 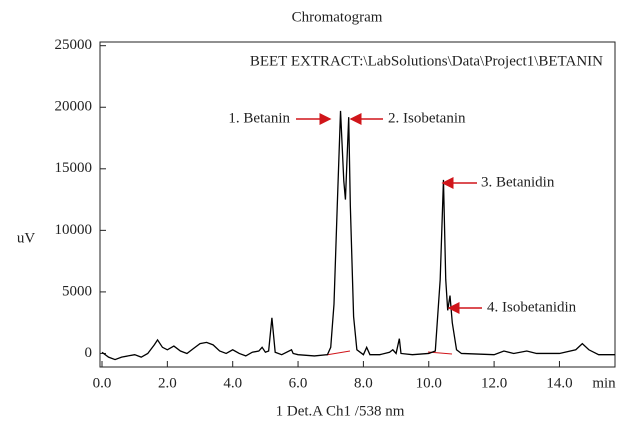 What do you see at coordinates (337, 17) in the screenshot?
I see `chart-title: Chromatogram` at bounding box center [337, 17].